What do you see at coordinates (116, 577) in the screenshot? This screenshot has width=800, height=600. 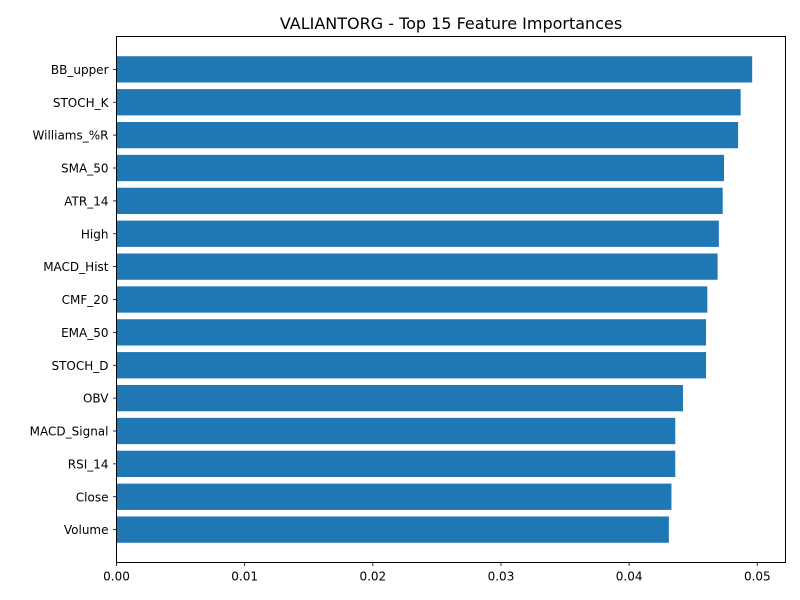 I see `x-tick-label: 0.00` at bounding box center [116, 577].